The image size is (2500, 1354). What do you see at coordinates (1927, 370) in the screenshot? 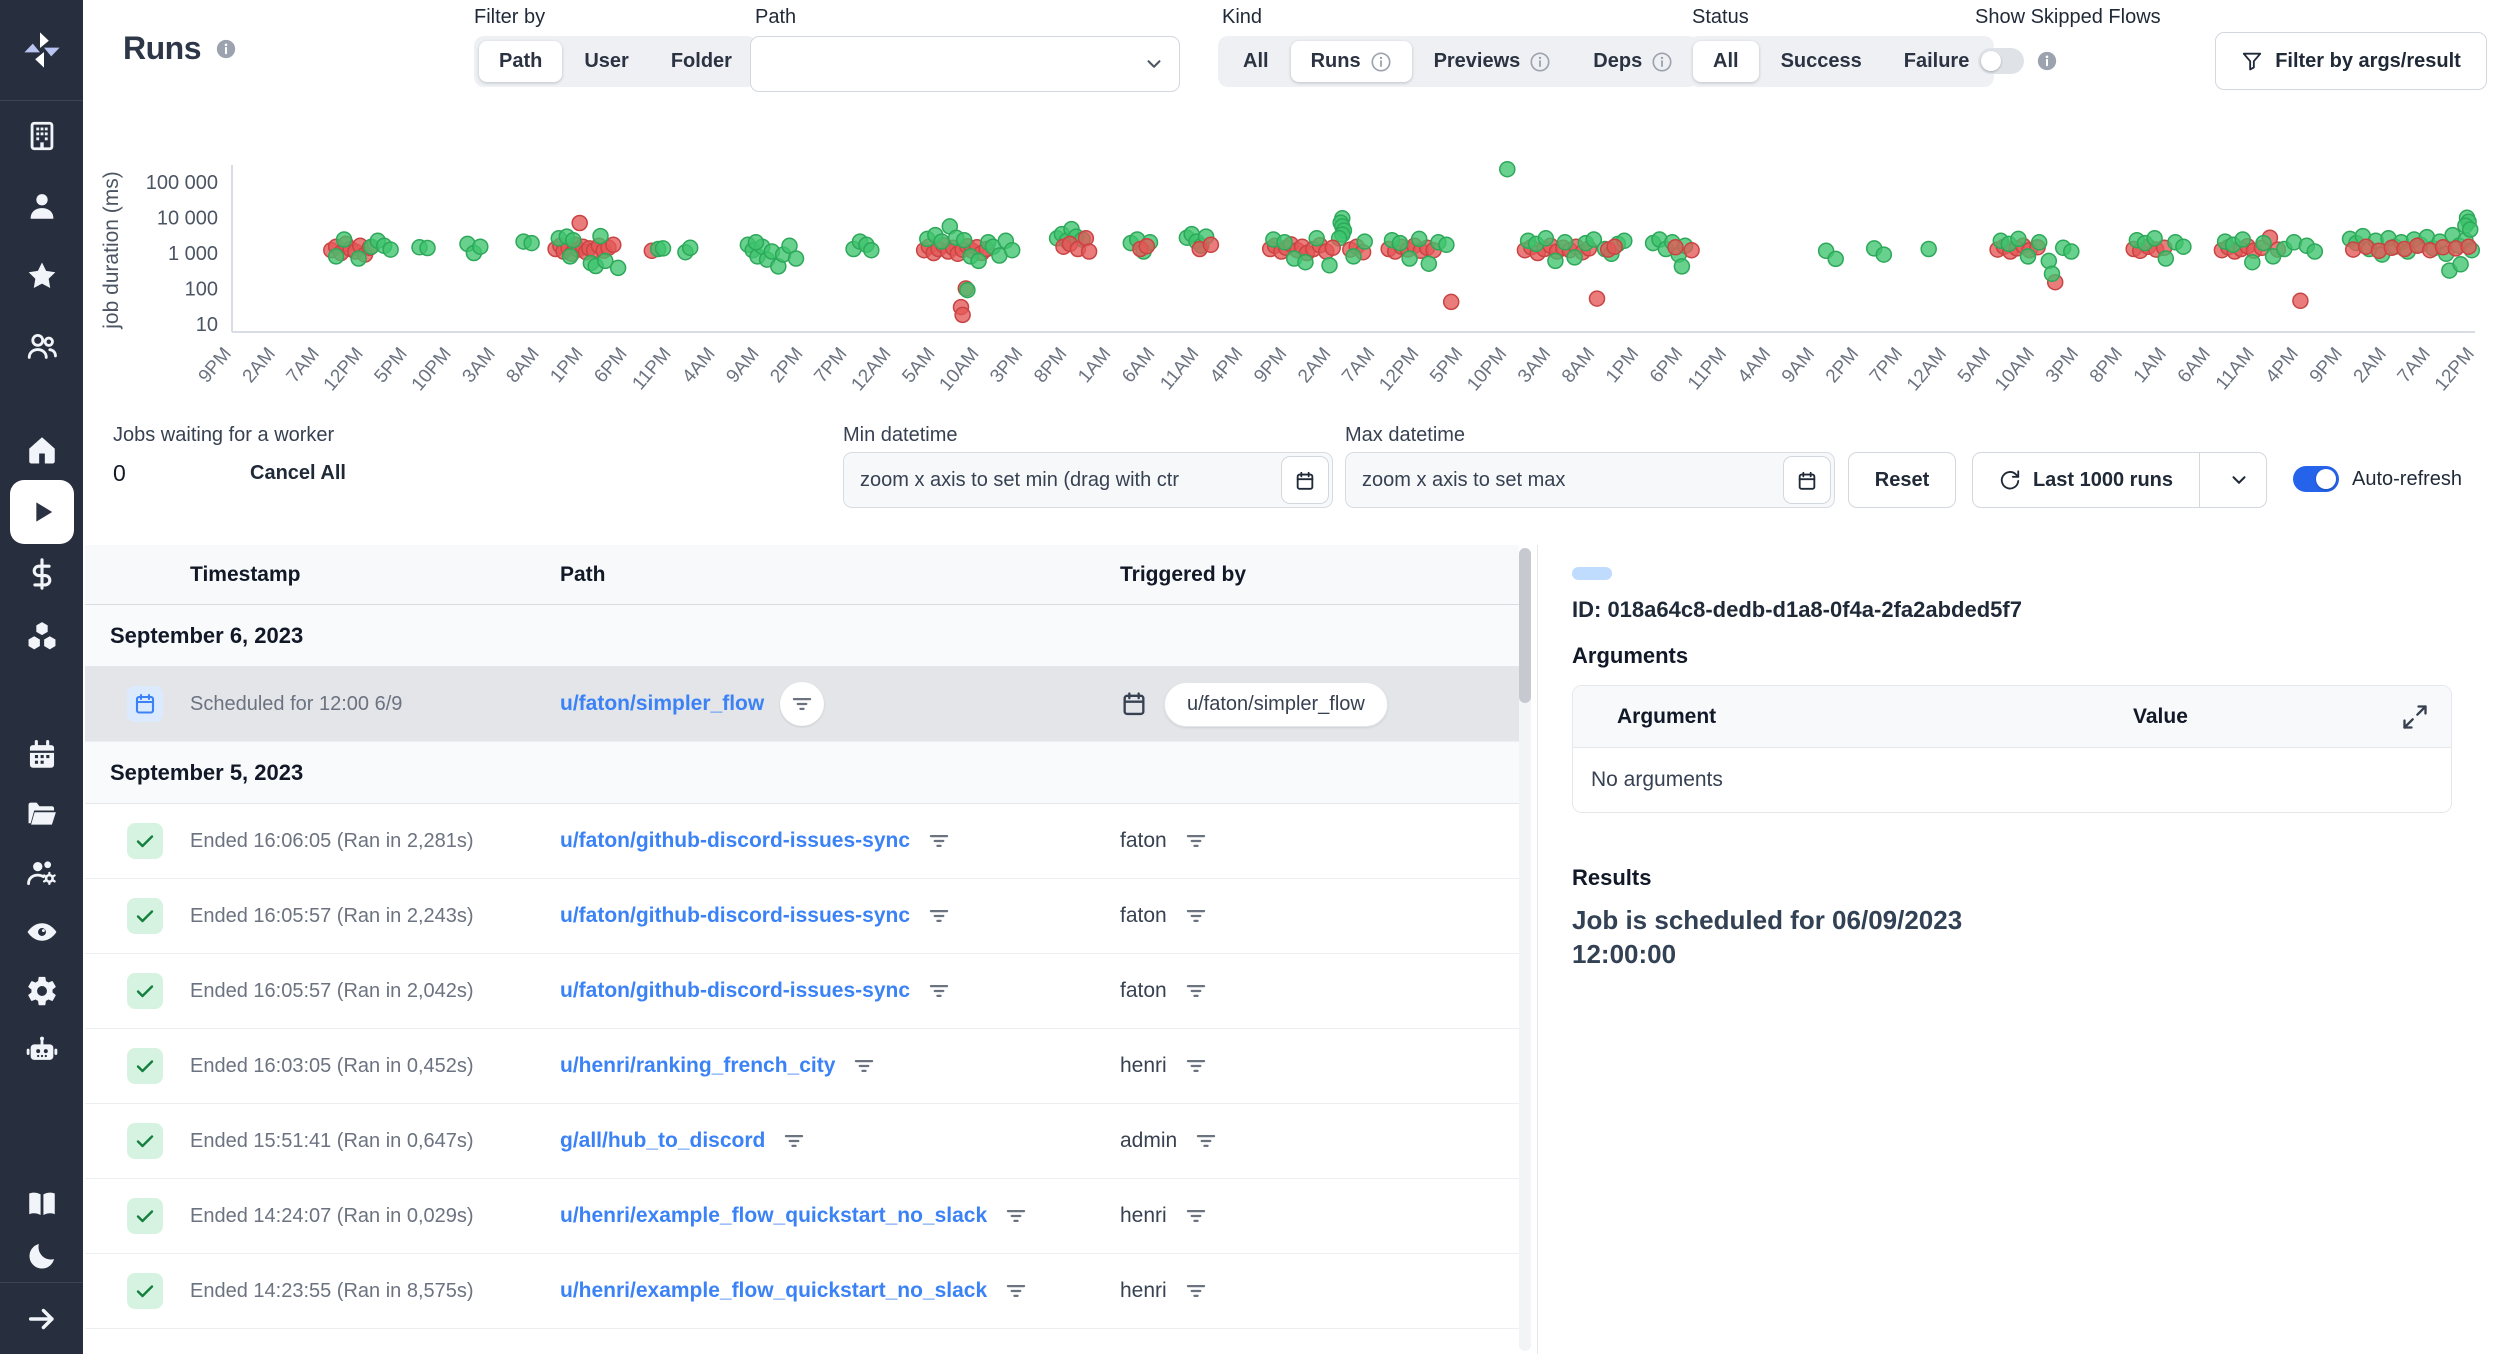
I see `svg-text: 12AM` at bounding box center [1927, 370].